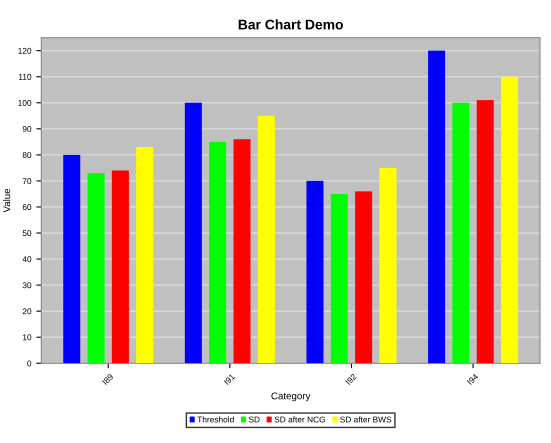 The height and width of the screenshot is (443, 551). What do you see at coordinates (27, 155) in the screenshot?
I see `y-tick-label: 80` at bounding box center [27, 155].